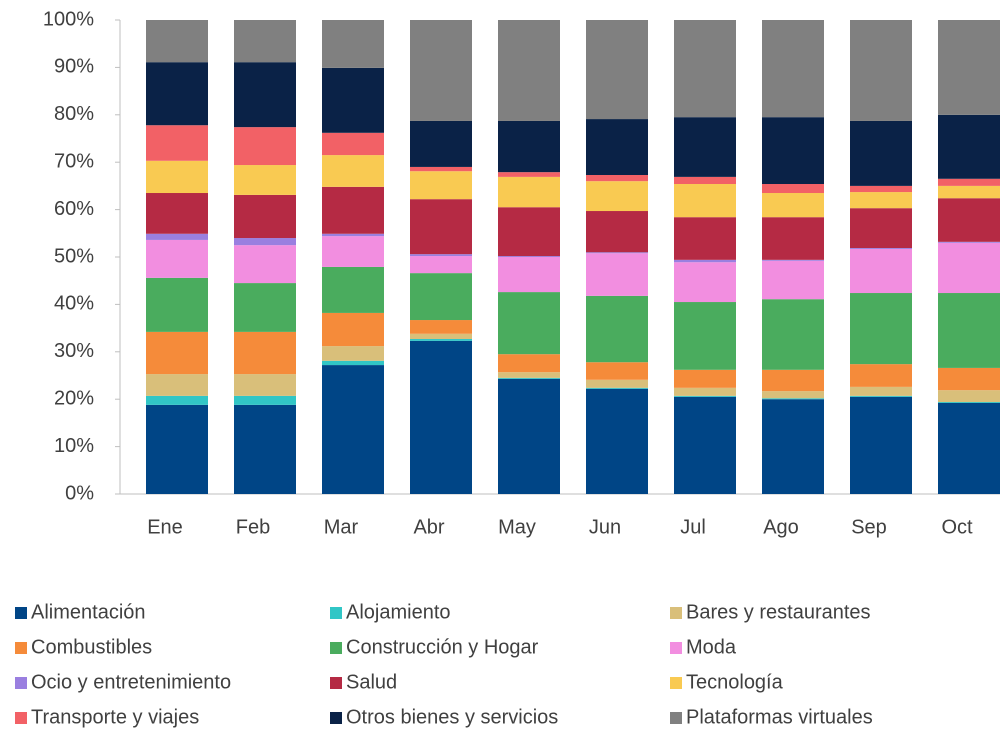 The image size is (1007, 735). What do you see at coordinates (778, 612) in the screenshot?
I see `legend-label: Bares y restaurantes` at bounding box center [778, 612].